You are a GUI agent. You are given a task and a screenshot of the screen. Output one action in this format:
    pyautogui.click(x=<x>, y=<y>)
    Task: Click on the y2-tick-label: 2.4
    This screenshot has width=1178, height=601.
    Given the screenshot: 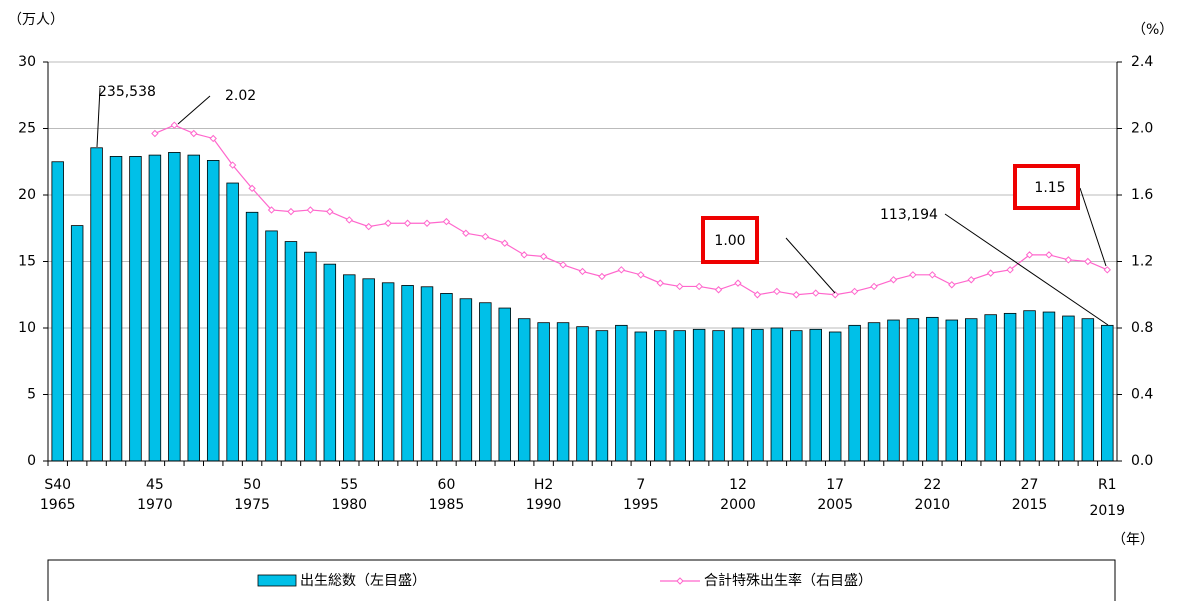 What is the action you would take?
    pyautogui.click(x=1142, y=62)
    